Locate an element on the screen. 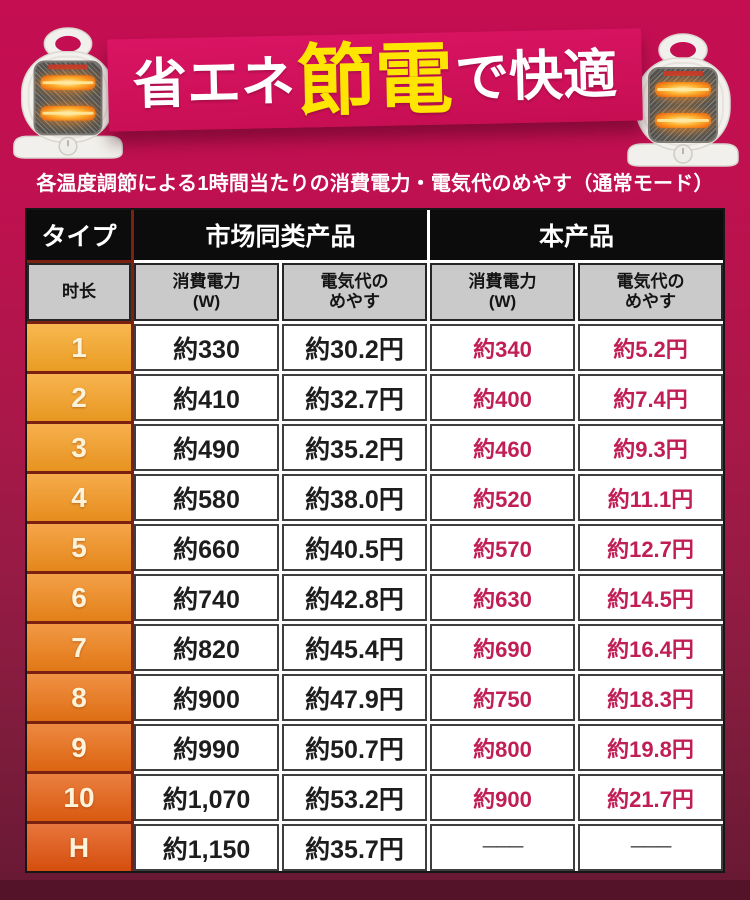  header-market-group: 市场同类产品 is located at coordinates (280, 235).